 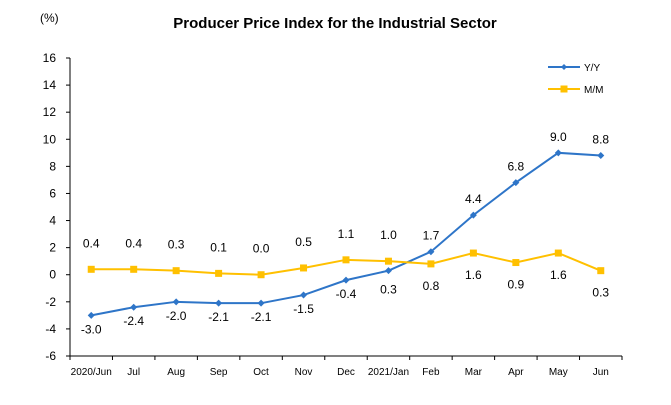 What do you see at coordinates (133, 372) in the screenshot?
I see `x-tick-label: Jul` at bounding box center [133, 372].